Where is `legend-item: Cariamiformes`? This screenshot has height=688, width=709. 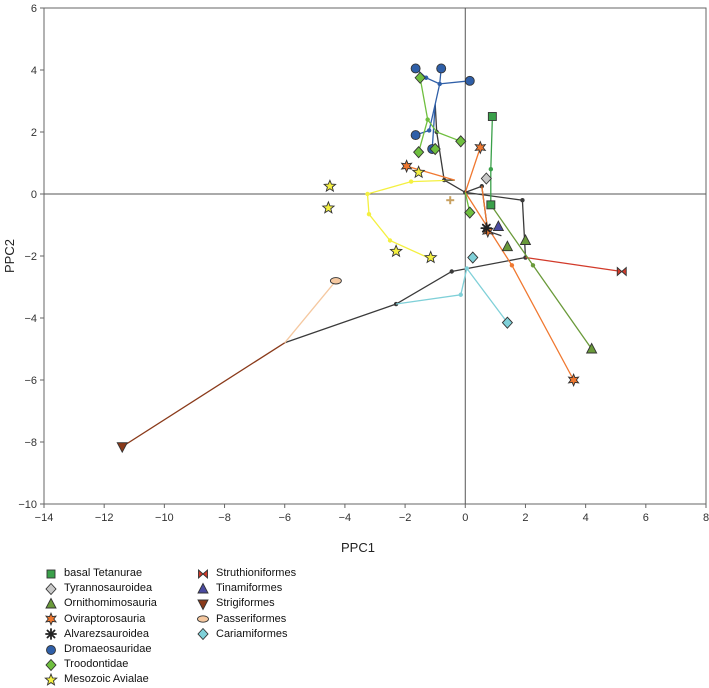 legend-item: Cariamiformes is located at coordinates (246, 634).